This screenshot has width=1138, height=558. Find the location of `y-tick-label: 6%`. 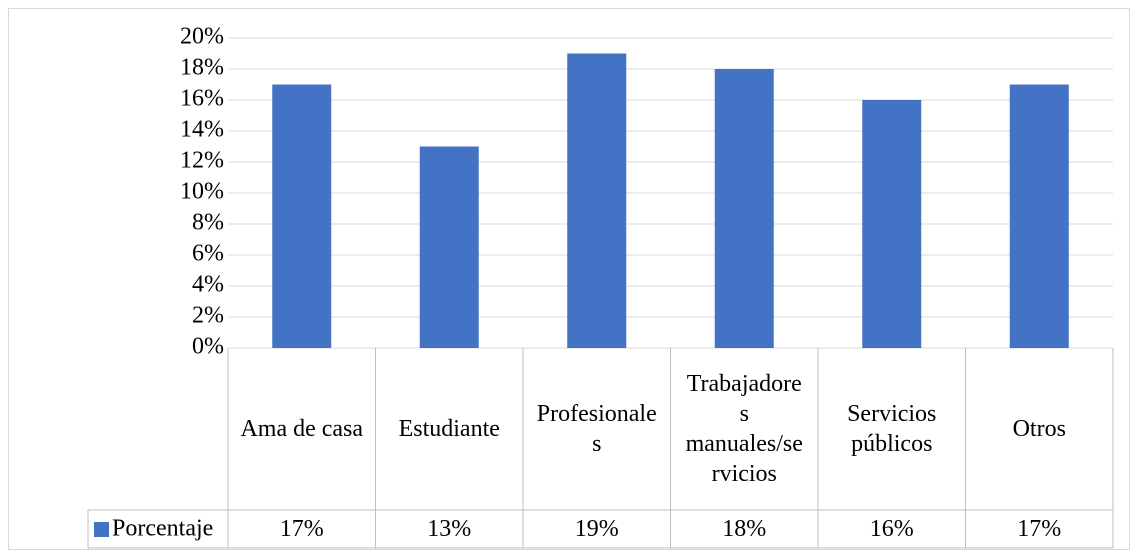

y-tick-label: 6% is located at coordinates (208, 254).